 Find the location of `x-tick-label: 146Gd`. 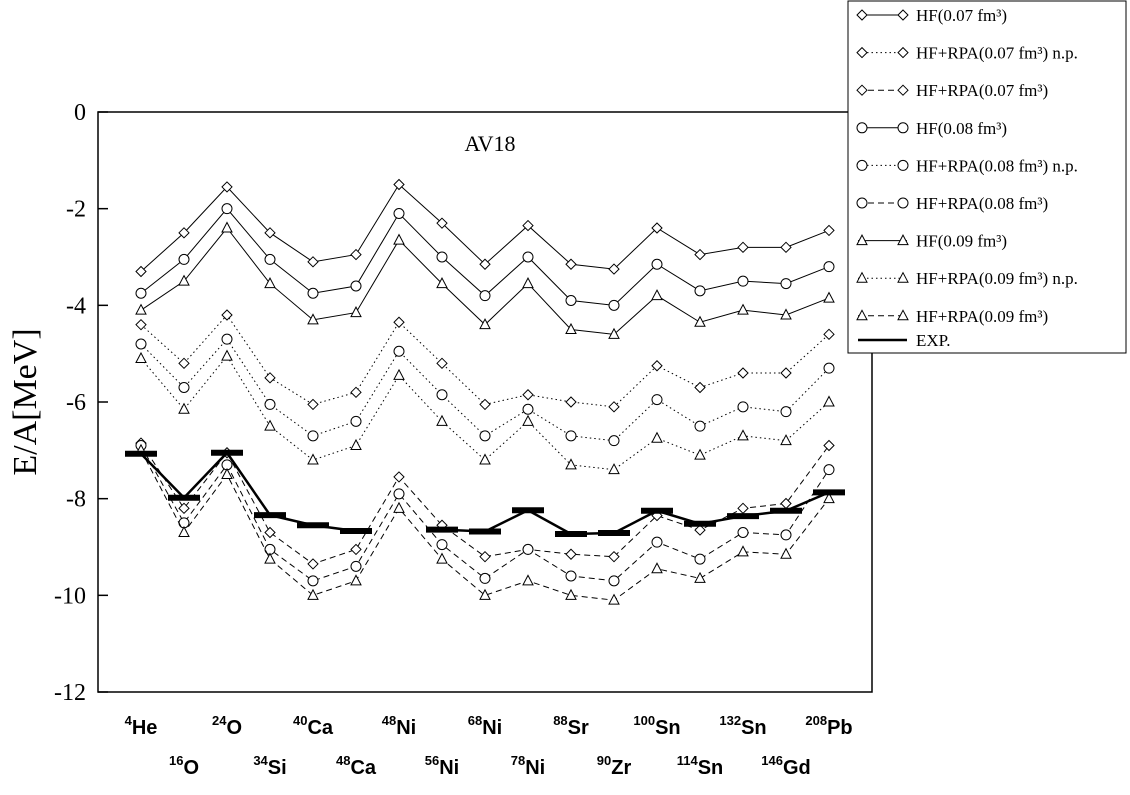

x-tick-label: 146Gd is located at coordinates (785, 766).